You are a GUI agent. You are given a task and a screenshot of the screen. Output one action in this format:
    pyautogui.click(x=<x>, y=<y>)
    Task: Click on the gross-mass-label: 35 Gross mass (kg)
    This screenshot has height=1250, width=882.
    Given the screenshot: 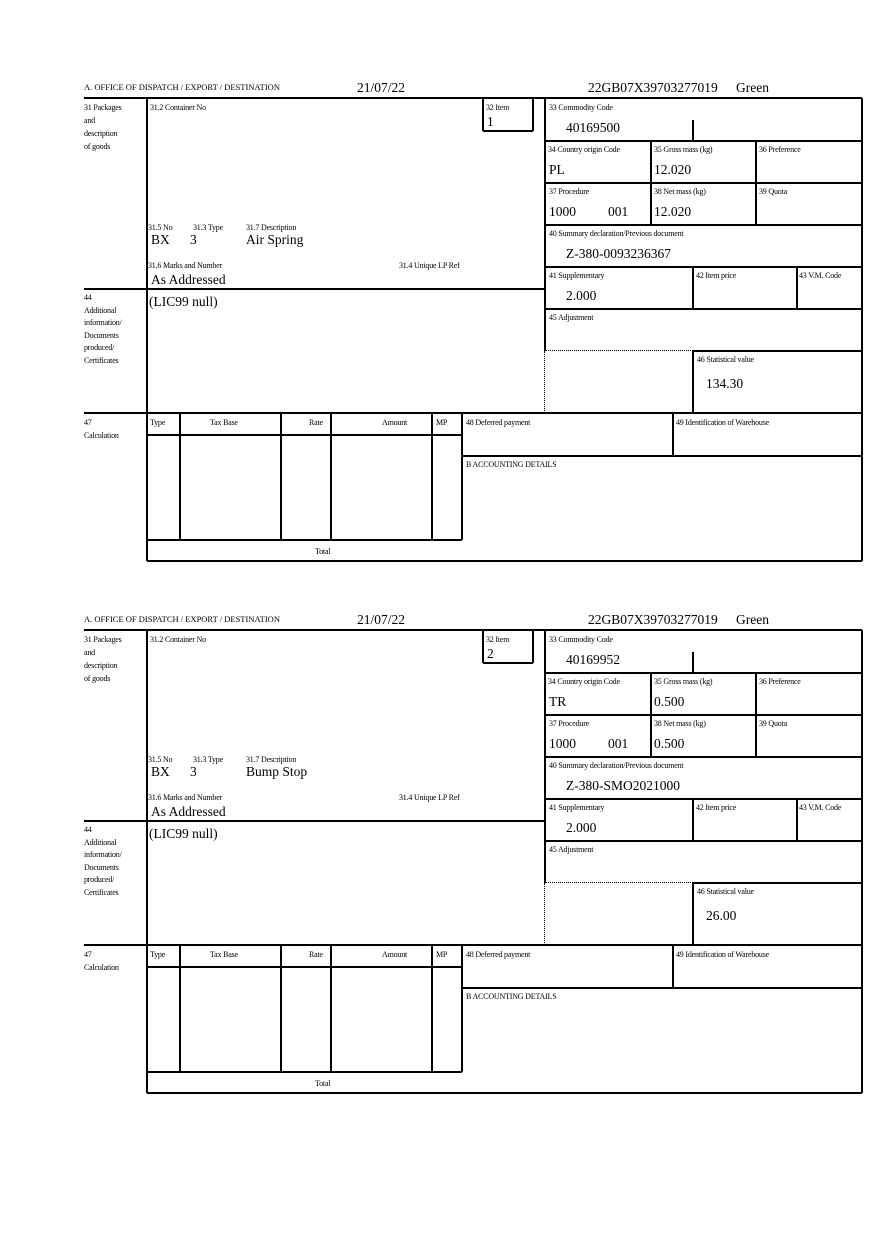 What is the action you would take?
    pyautogui.click(x=683, y=149)
    